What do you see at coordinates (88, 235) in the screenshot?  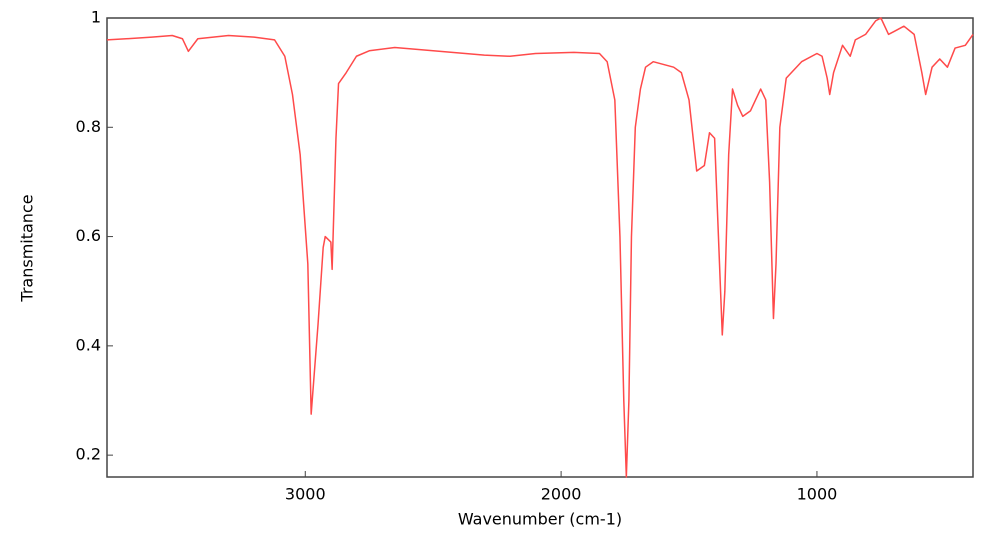 I see `y-tick-label: 0.6` at bounding box center [88, 235].